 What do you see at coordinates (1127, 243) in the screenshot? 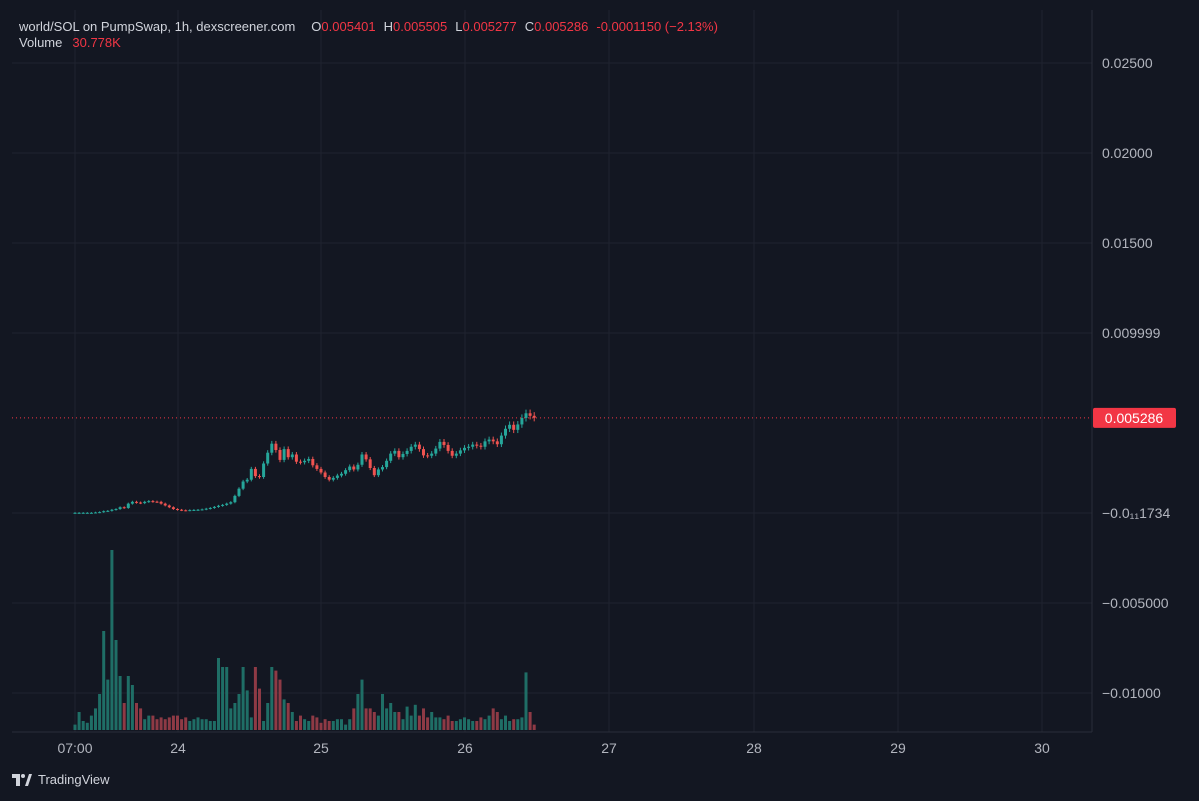
I see `price-tick-label: 0.01500` at bounding box center [1127, 243].